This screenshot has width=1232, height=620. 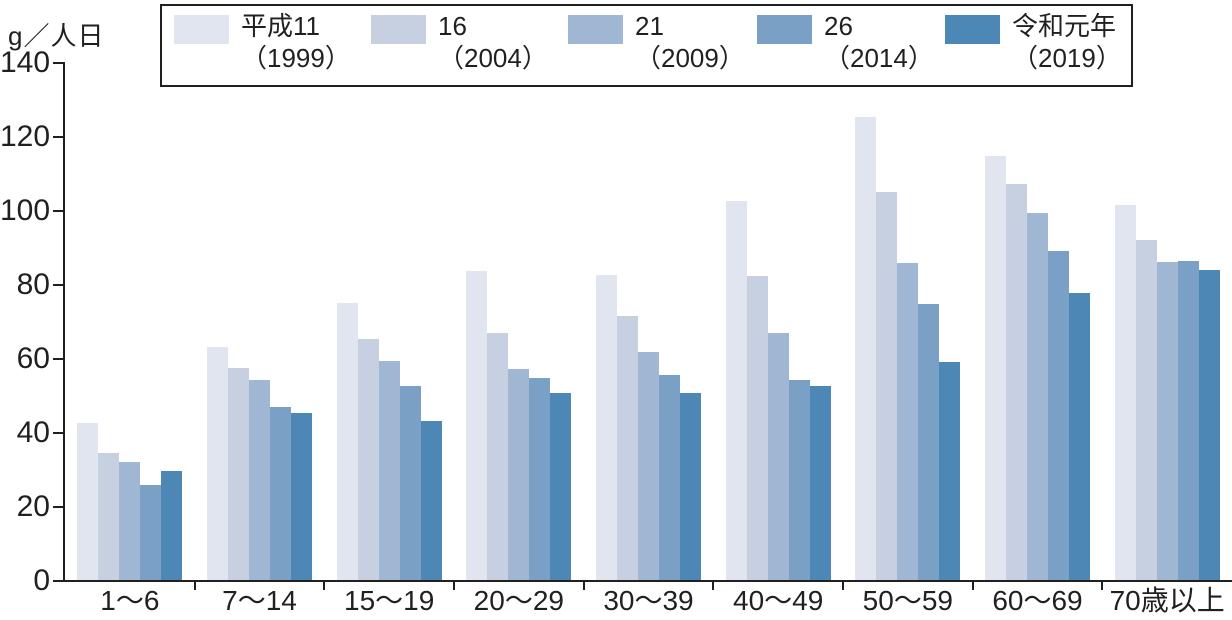 I want to click on bar-30〜39-令和元年, so click(x=690, y=487).